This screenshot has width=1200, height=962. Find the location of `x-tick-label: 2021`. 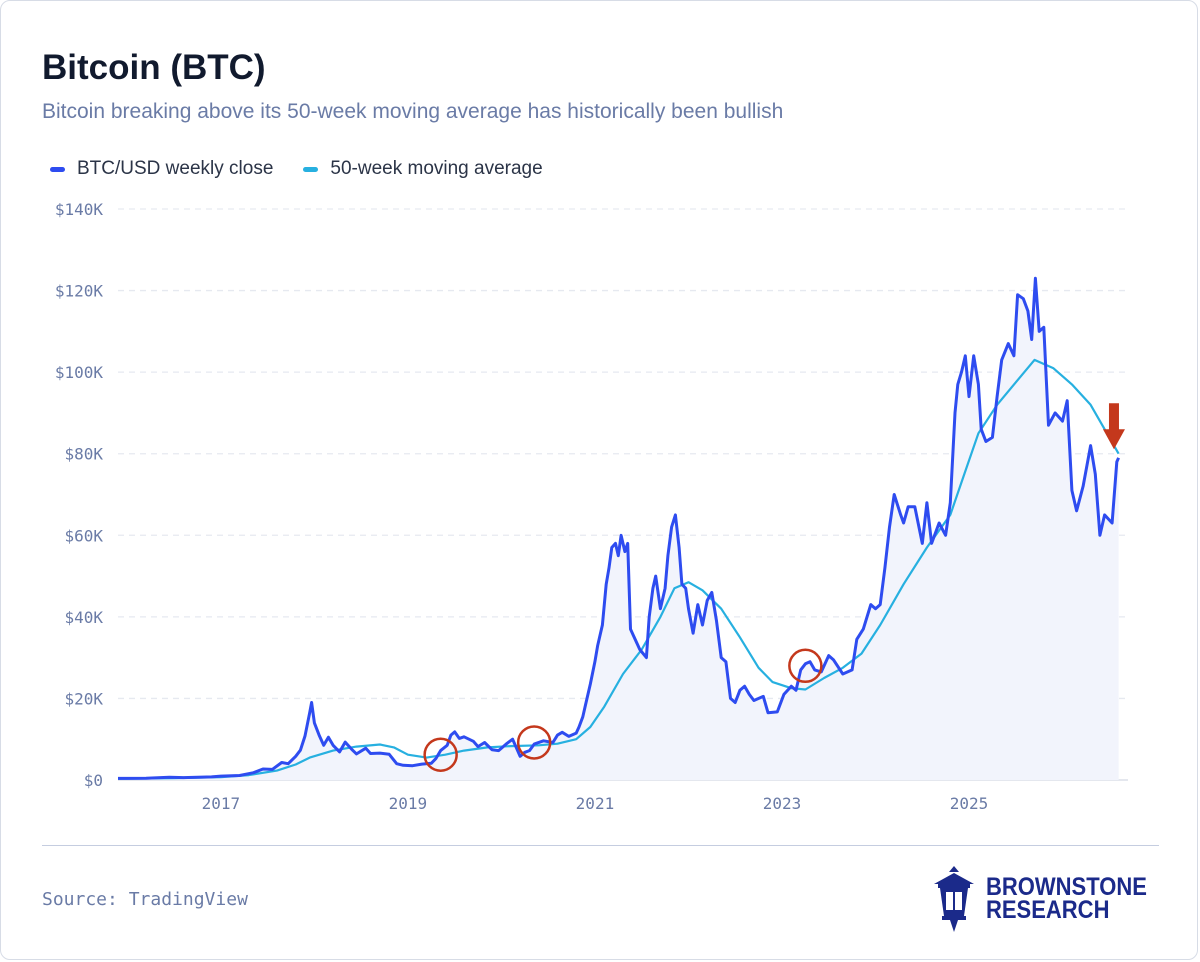

x-tick-label: 2021 is located at coordinates (595, 803).